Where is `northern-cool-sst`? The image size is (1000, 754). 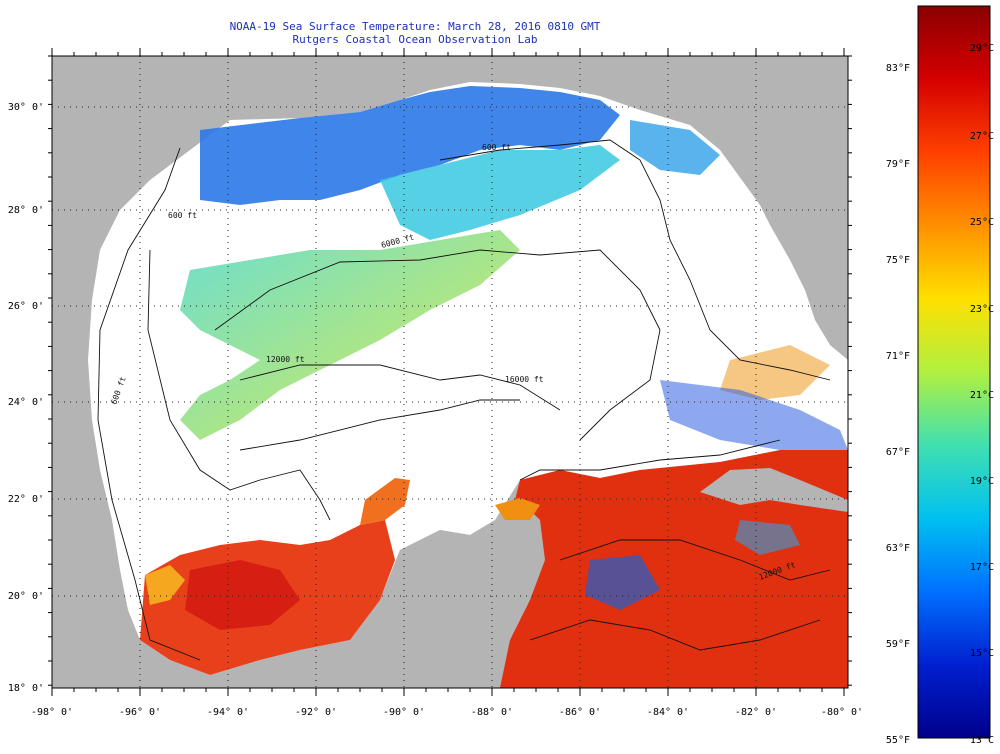 northern-cool-sst is located at coordinates (410, 145).